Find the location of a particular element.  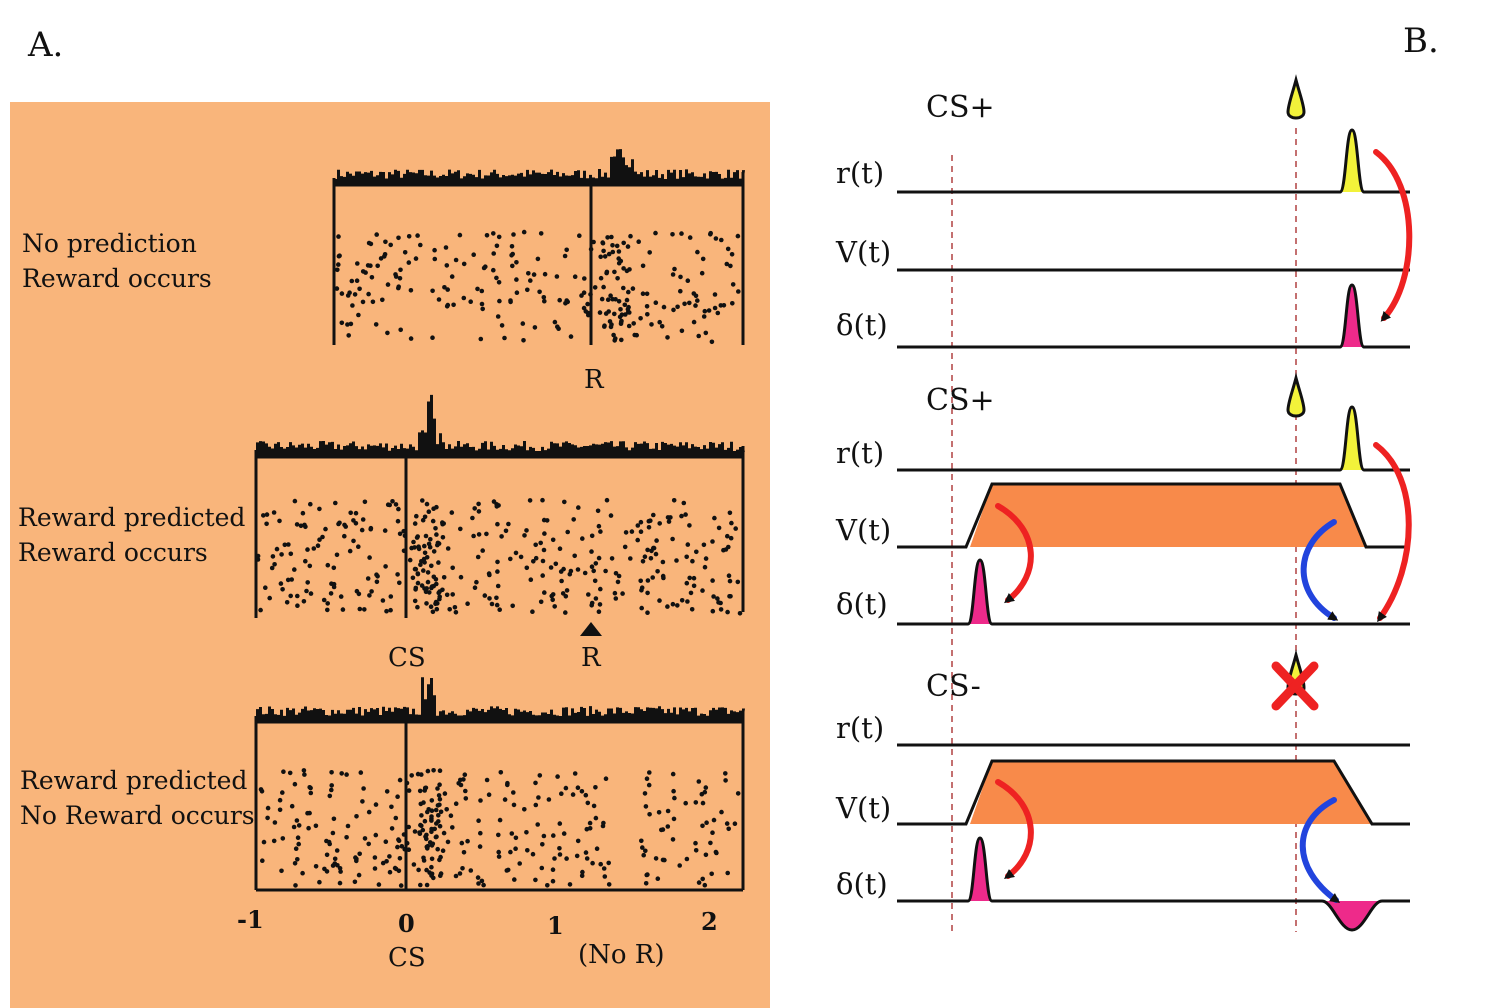

block3-v-label: V(t) is located at coordinates (863, 808).